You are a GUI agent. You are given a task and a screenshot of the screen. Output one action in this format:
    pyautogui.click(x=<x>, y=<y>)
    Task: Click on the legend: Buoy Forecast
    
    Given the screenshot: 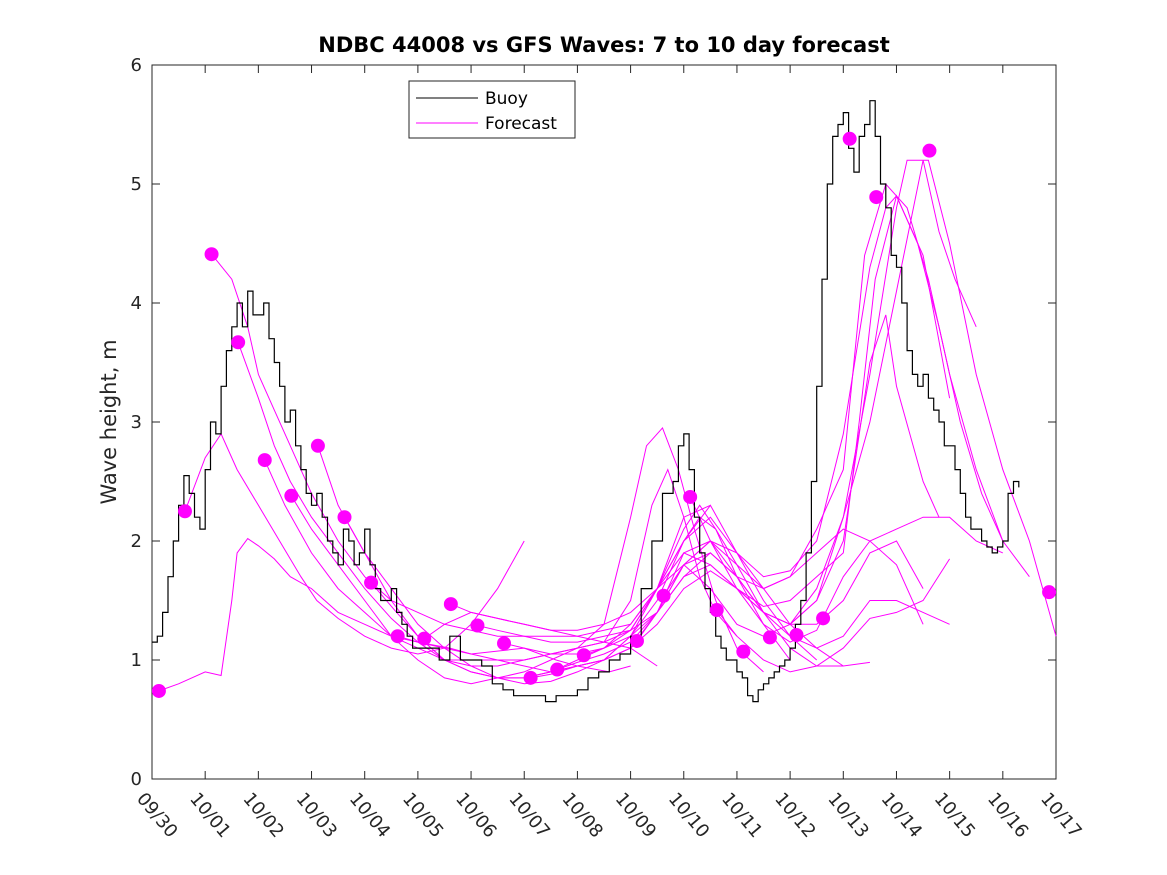 What is the action you would take?
    pyautogui.click(x=492, y=109)
    